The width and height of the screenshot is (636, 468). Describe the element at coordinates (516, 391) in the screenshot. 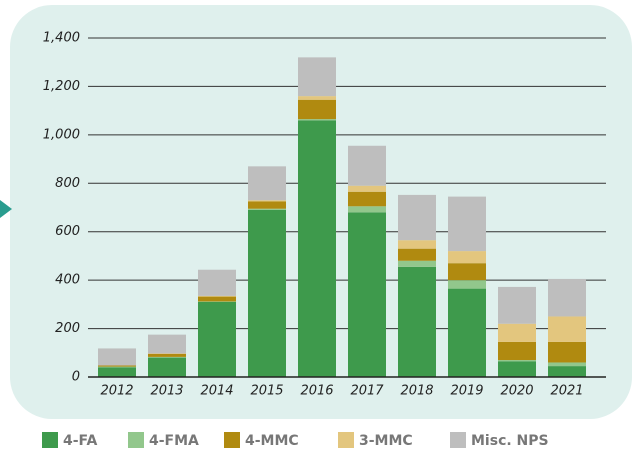

I see `x-tick-label: 2020` at that location.